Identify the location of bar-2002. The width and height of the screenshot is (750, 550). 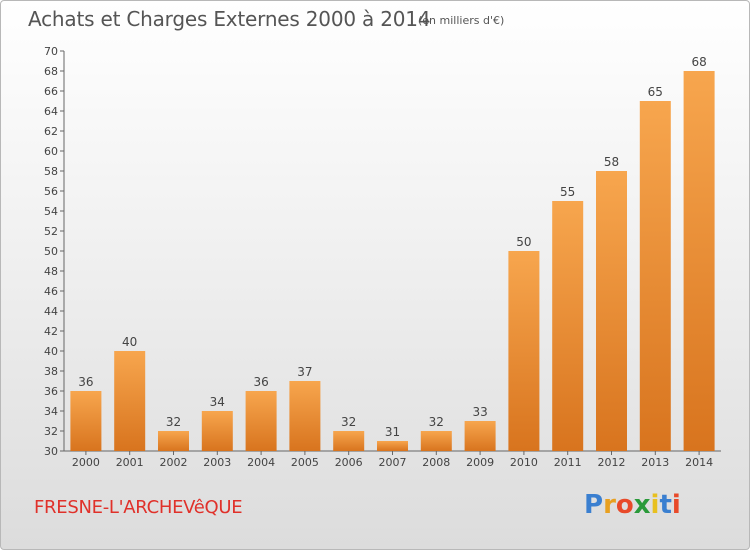
(173, 441).